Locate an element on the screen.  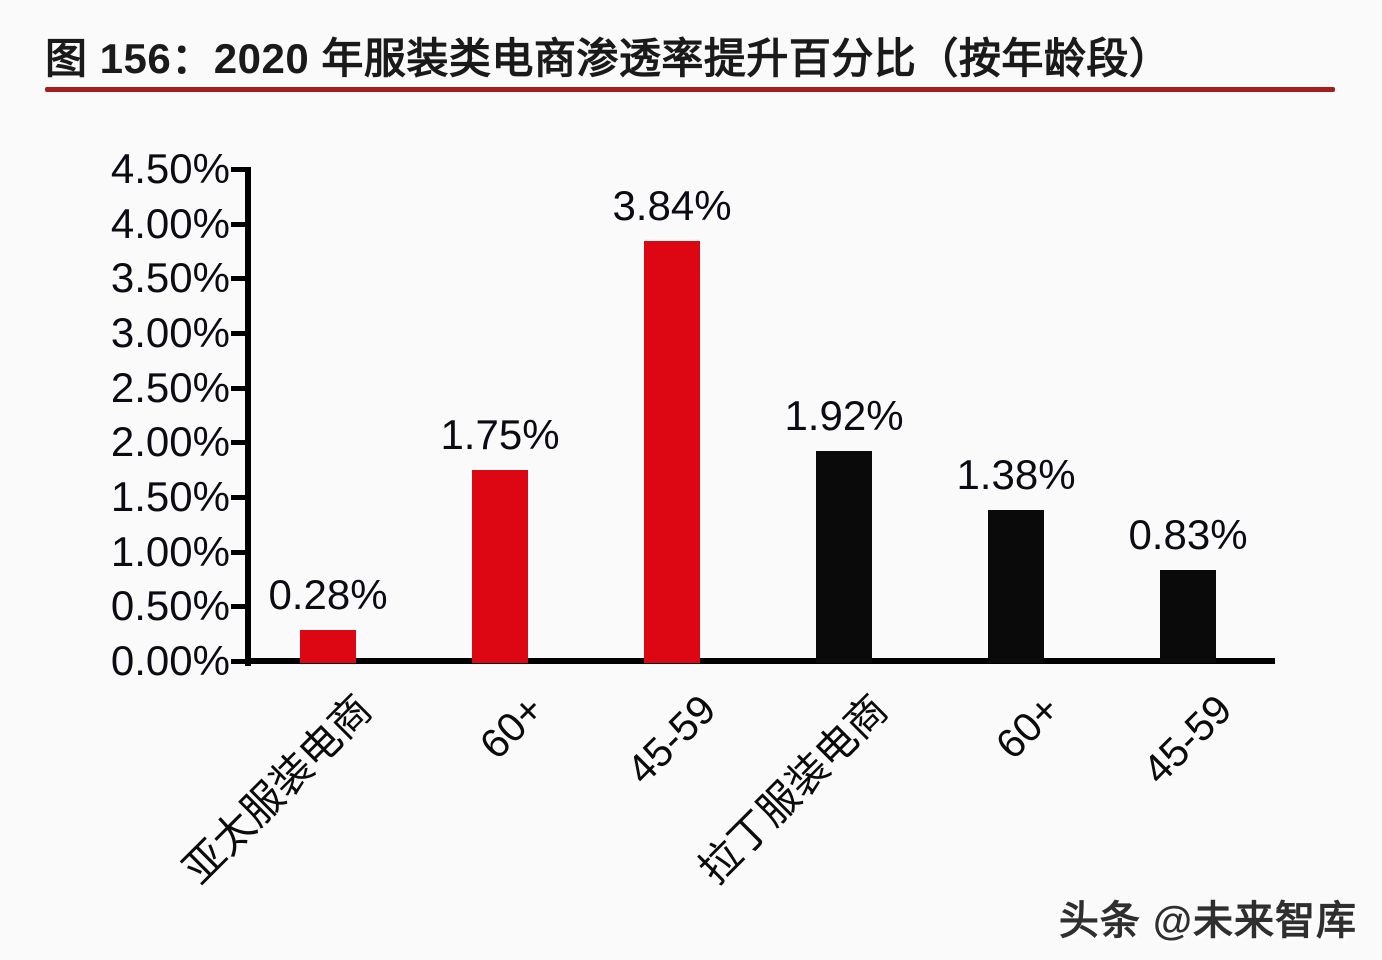
bar-value-label: 3.84% is located at coordinates (672, 206).